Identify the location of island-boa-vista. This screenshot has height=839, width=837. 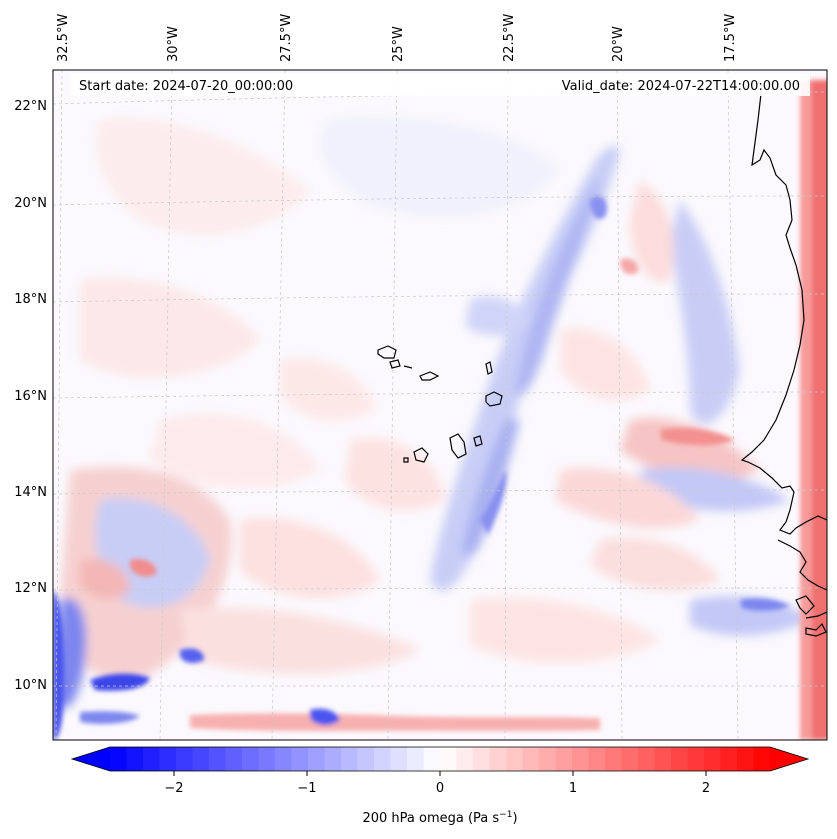
(494, 399).